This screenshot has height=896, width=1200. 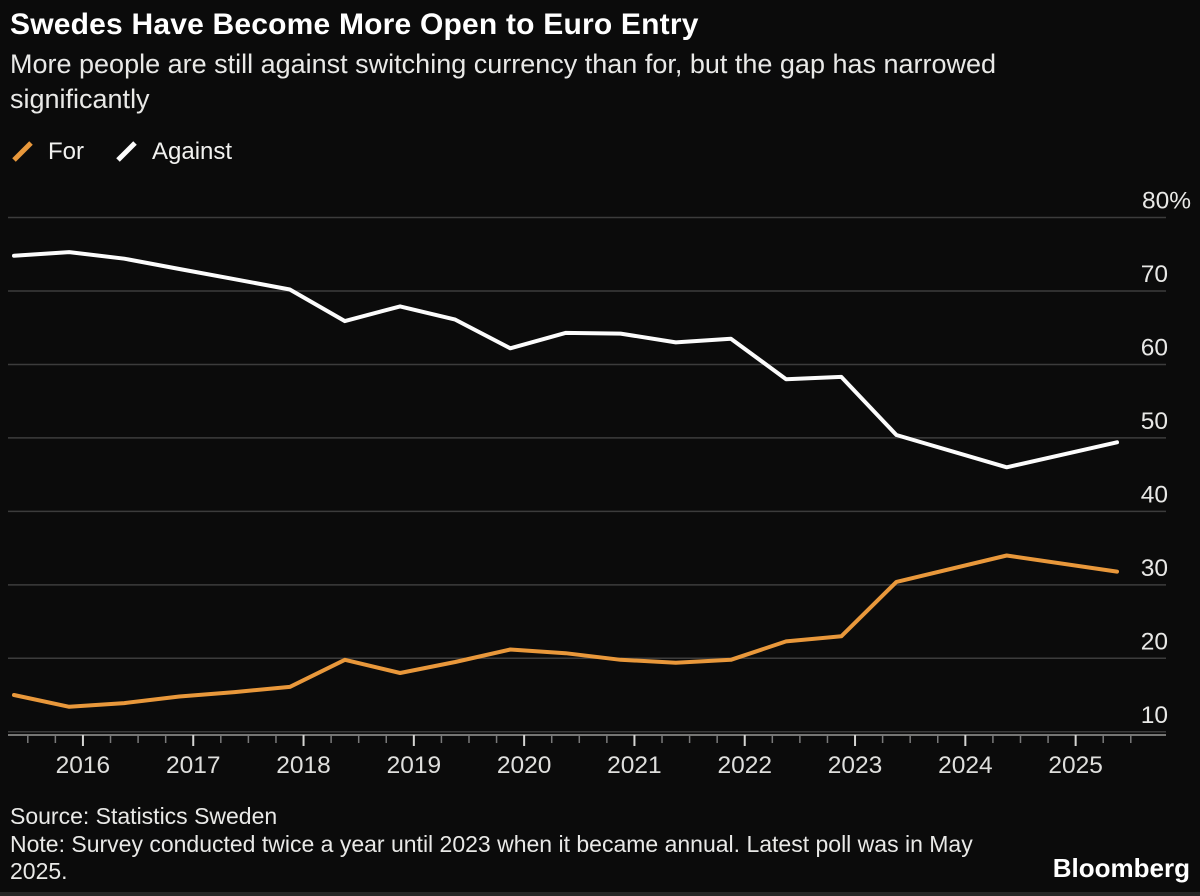 I want to click on y-axis-label-20: 20, so click(x=1154, y=641).